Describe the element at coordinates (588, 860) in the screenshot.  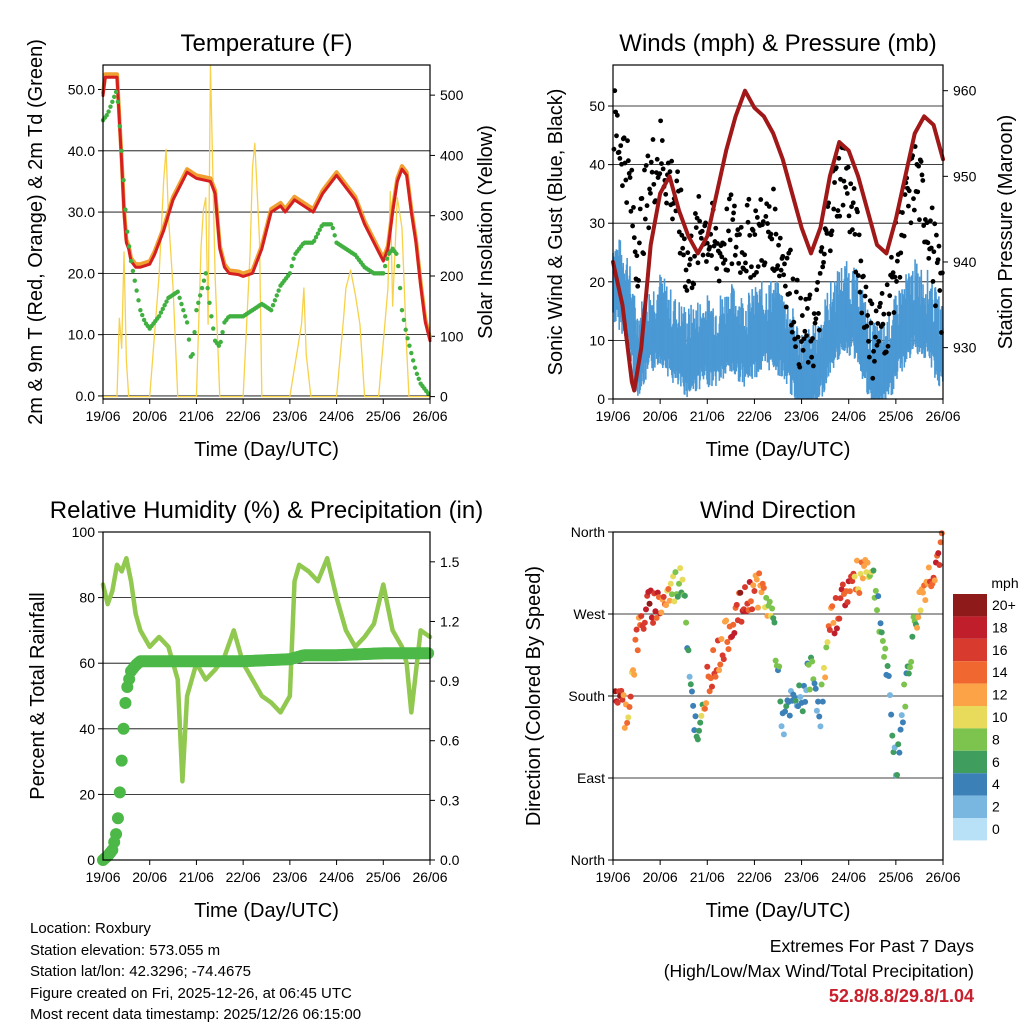
I see `y-tick-label: North` at that location.